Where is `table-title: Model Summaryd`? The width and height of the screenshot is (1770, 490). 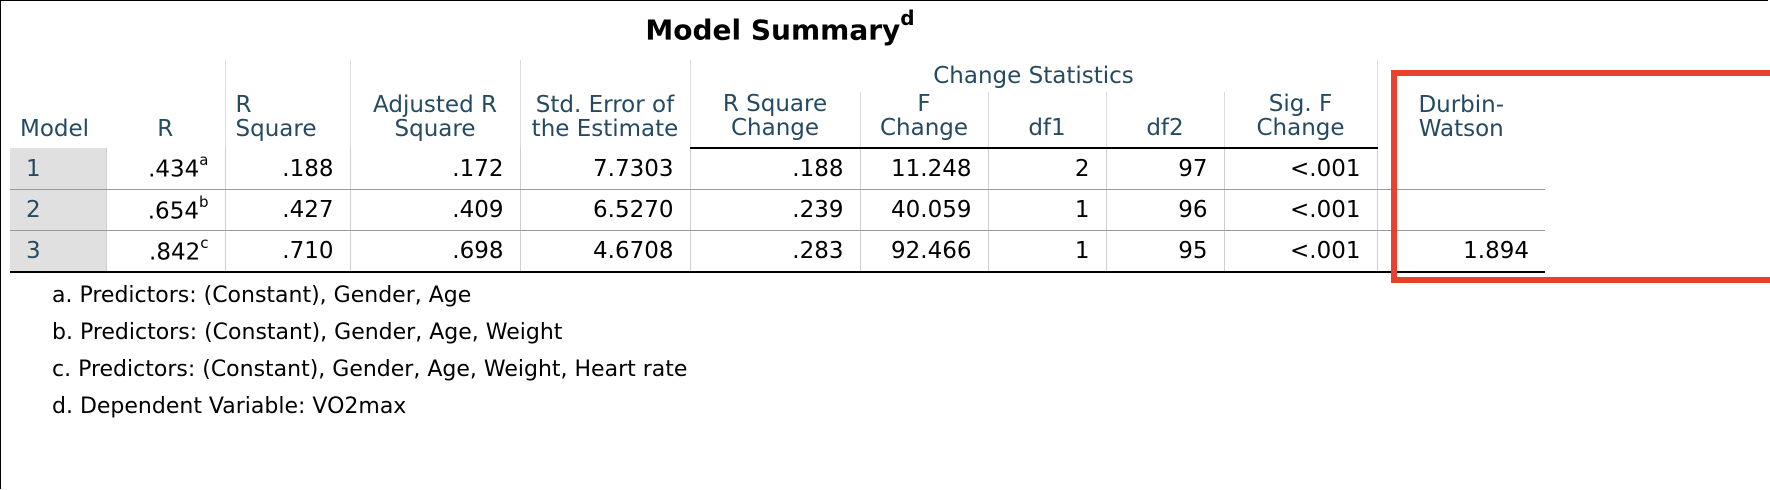 table-title: Model Summaryd is located at coordinates (780, 26).